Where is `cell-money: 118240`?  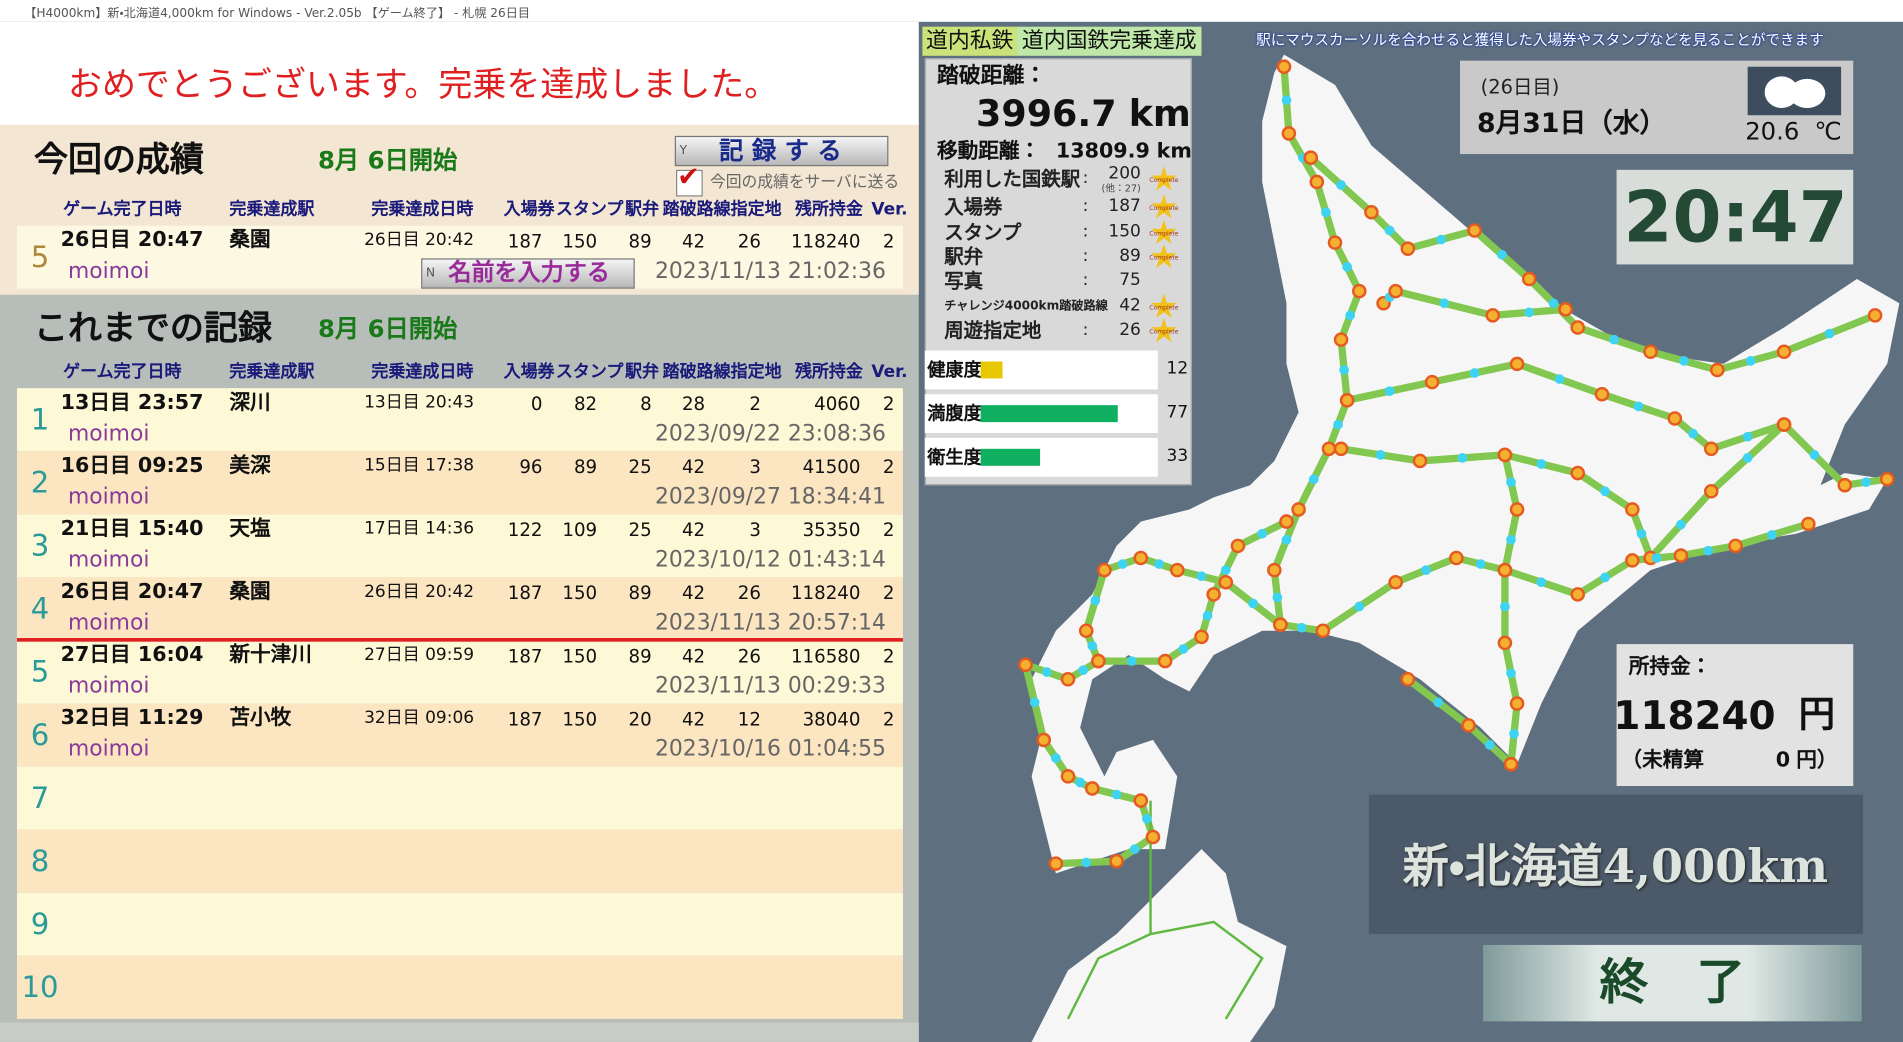
cell-money: 118240 is located at coordinates (825, 240).